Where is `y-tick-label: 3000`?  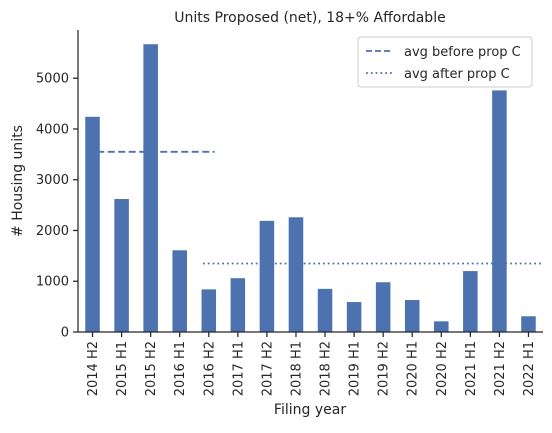 y-tick-label: 3000 is located at coordinates (52, 180).